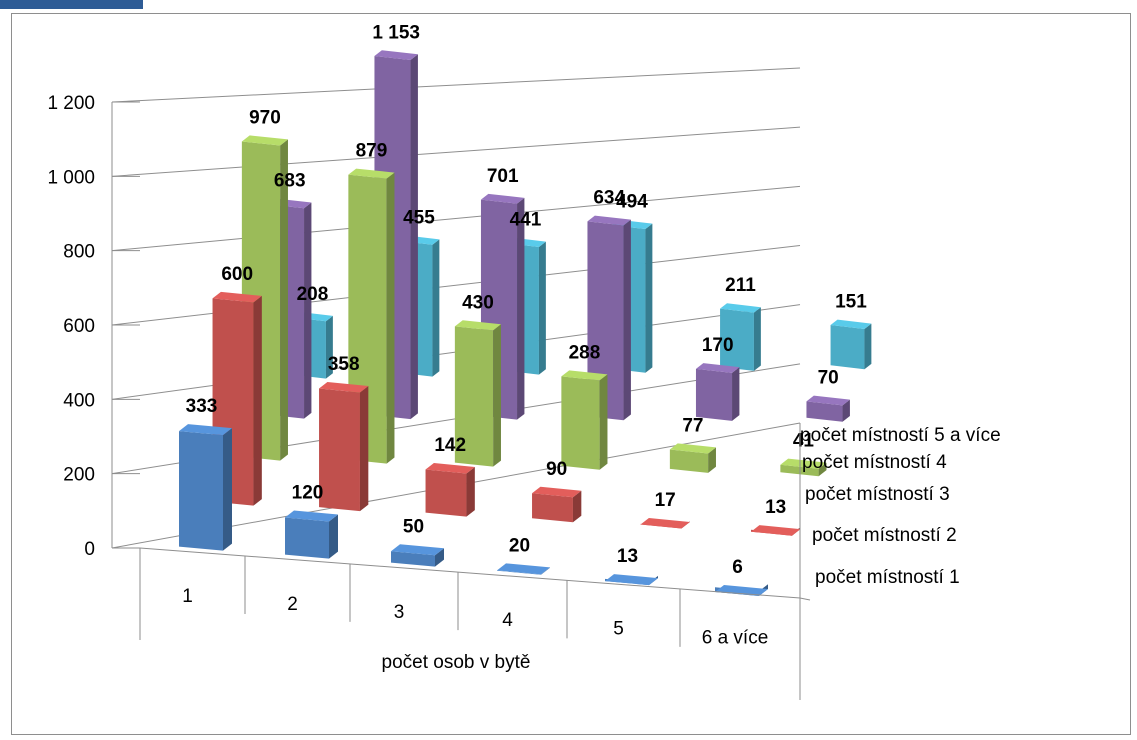 The width and height of the screenshot is (1137, 740). What do you see at coordinates (71, 177) in the screenshot?
I see `y-tick-label: 1 000` at bounding box center [71, 177].